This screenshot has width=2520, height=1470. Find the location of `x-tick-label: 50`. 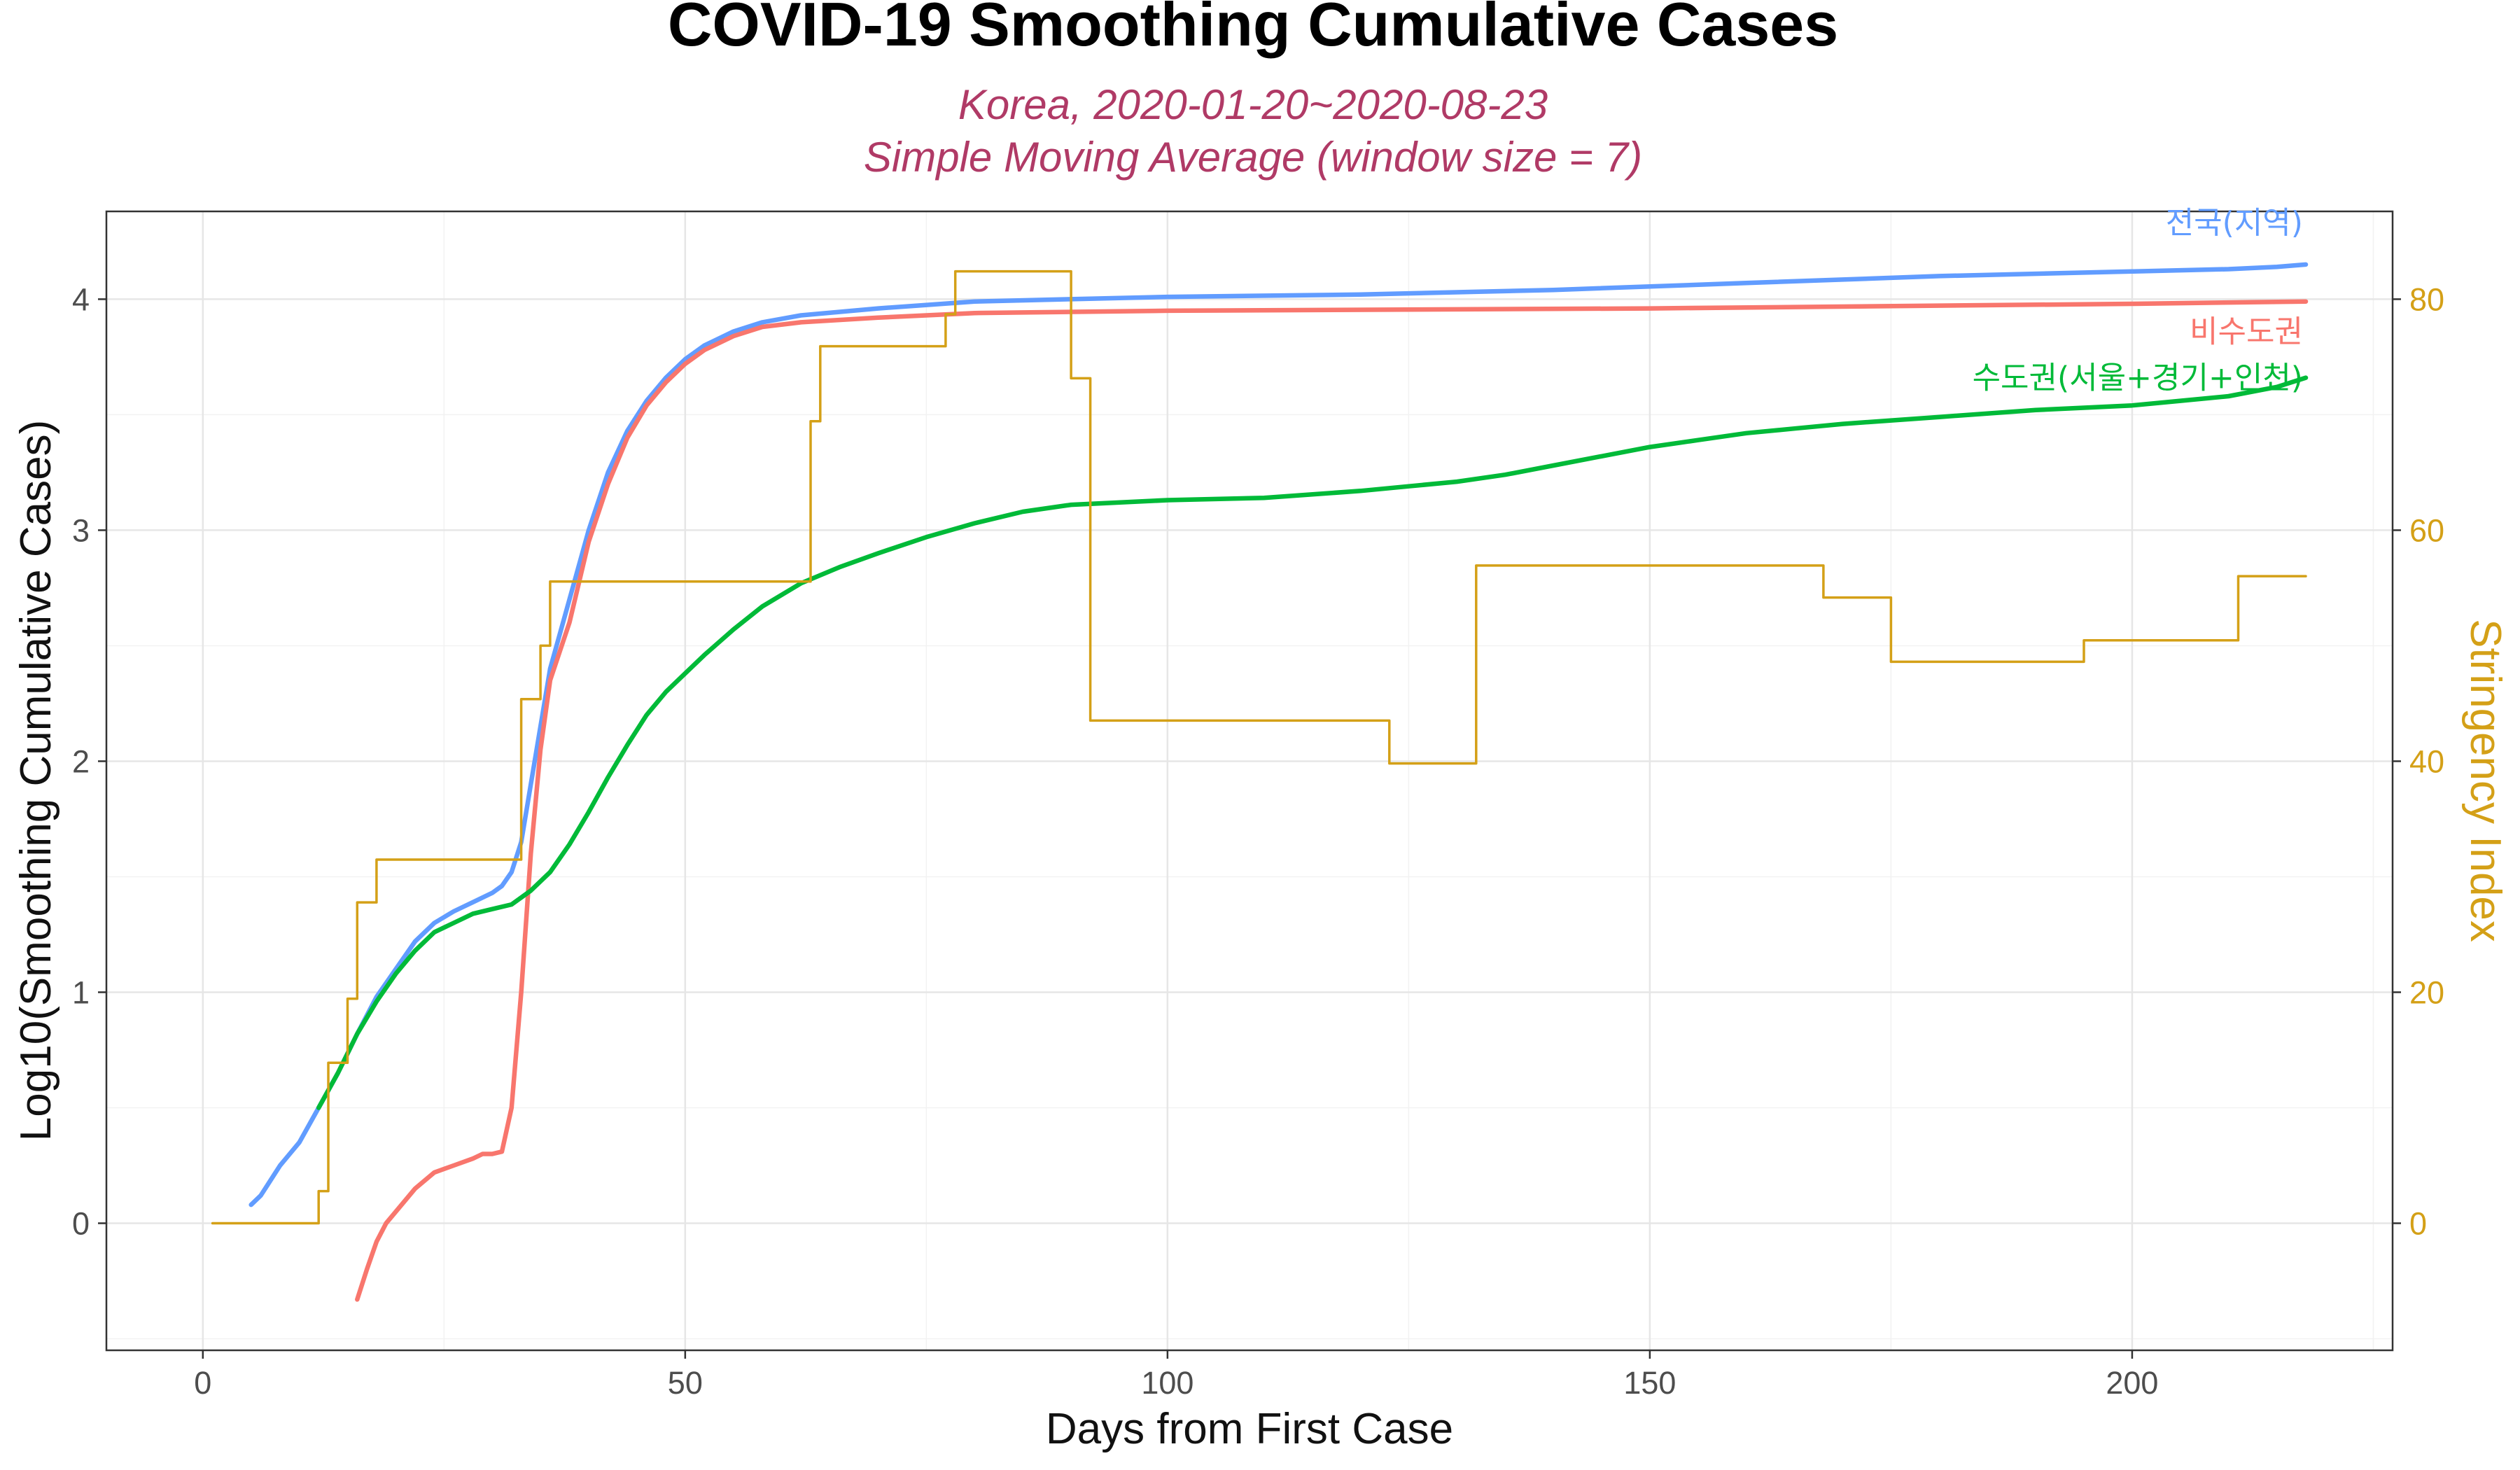

x-tick-label: 50 is located at coordinates (685, 1383).